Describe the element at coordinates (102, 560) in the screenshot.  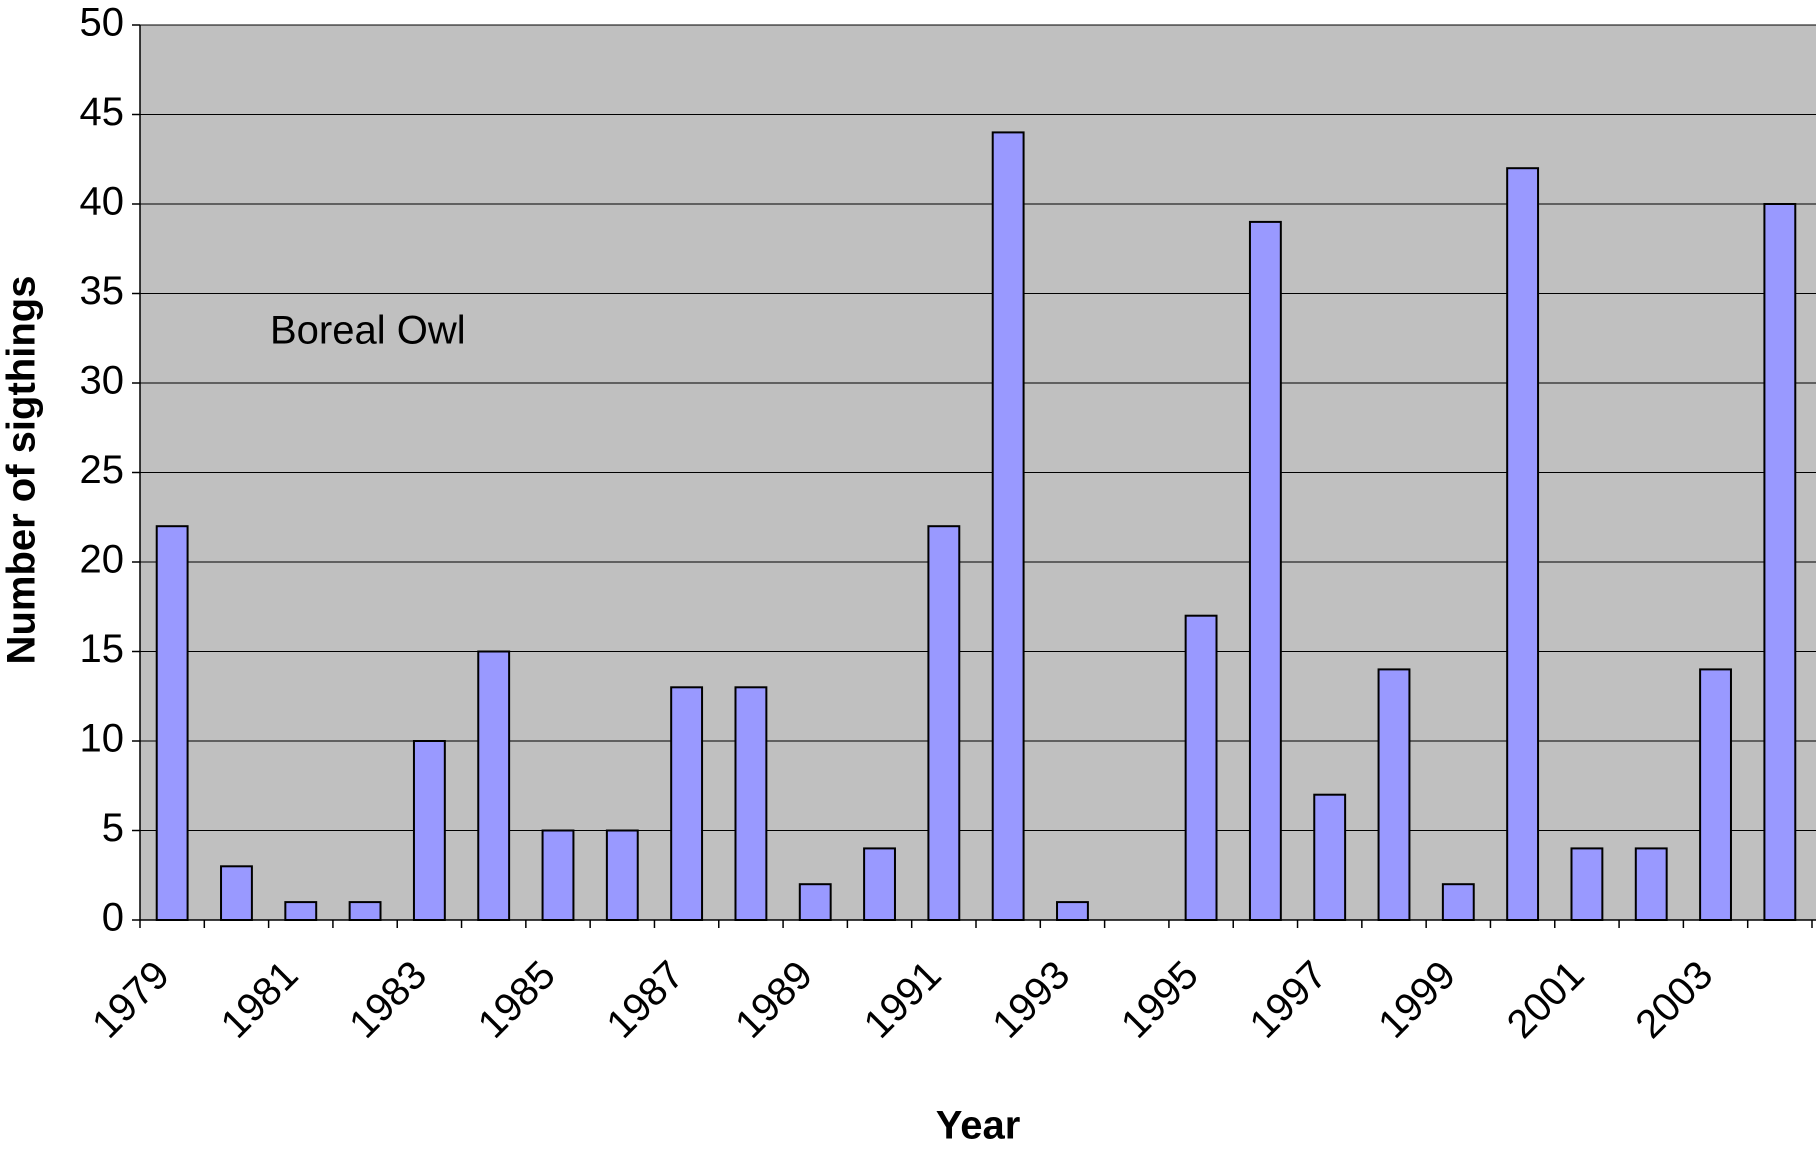
I see `y-tick-label: 20` at that location.